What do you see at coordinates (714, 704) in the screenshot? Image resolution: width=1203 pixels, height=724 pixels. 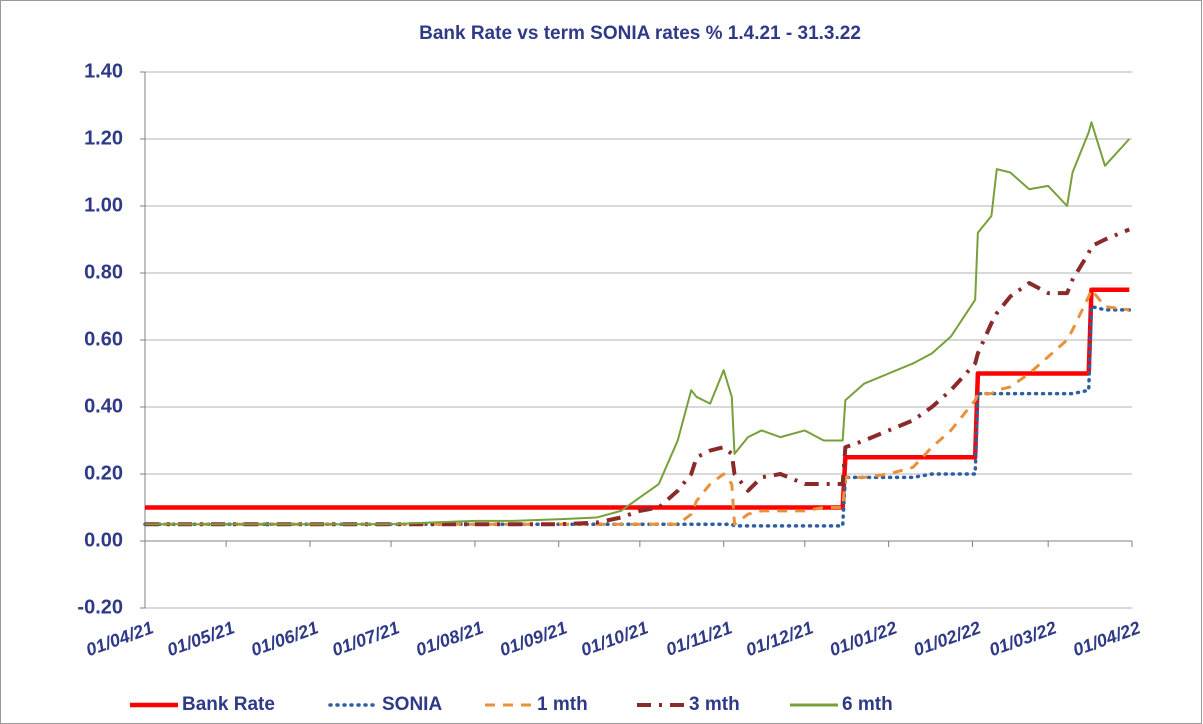 I see `legend-label: 3 mth` at bounding box center [714, 704].